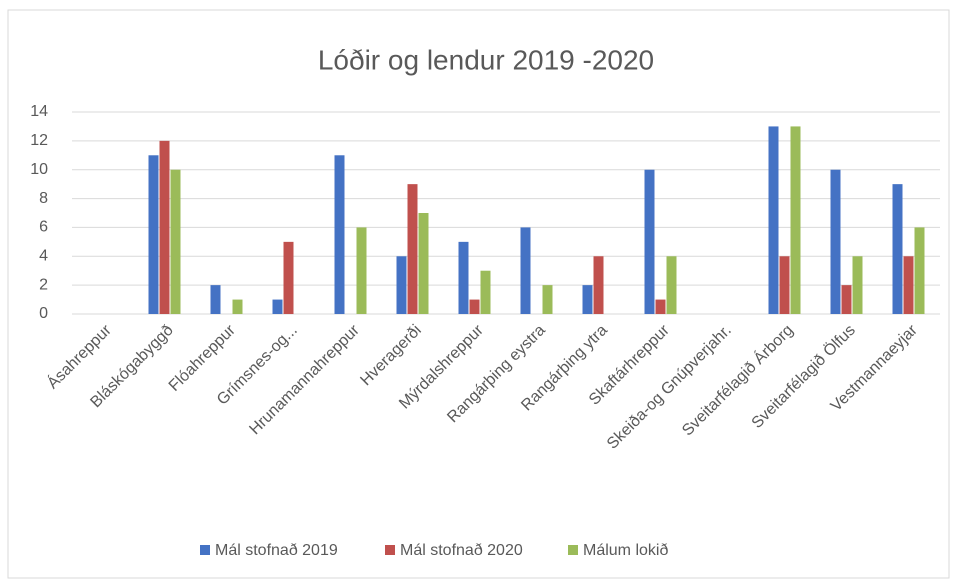 The width and height of the screenshot is (957, 588). Describe the element at coordinates (39, 169) in the screenshot. I see `y-tick-label: 10` at that location.